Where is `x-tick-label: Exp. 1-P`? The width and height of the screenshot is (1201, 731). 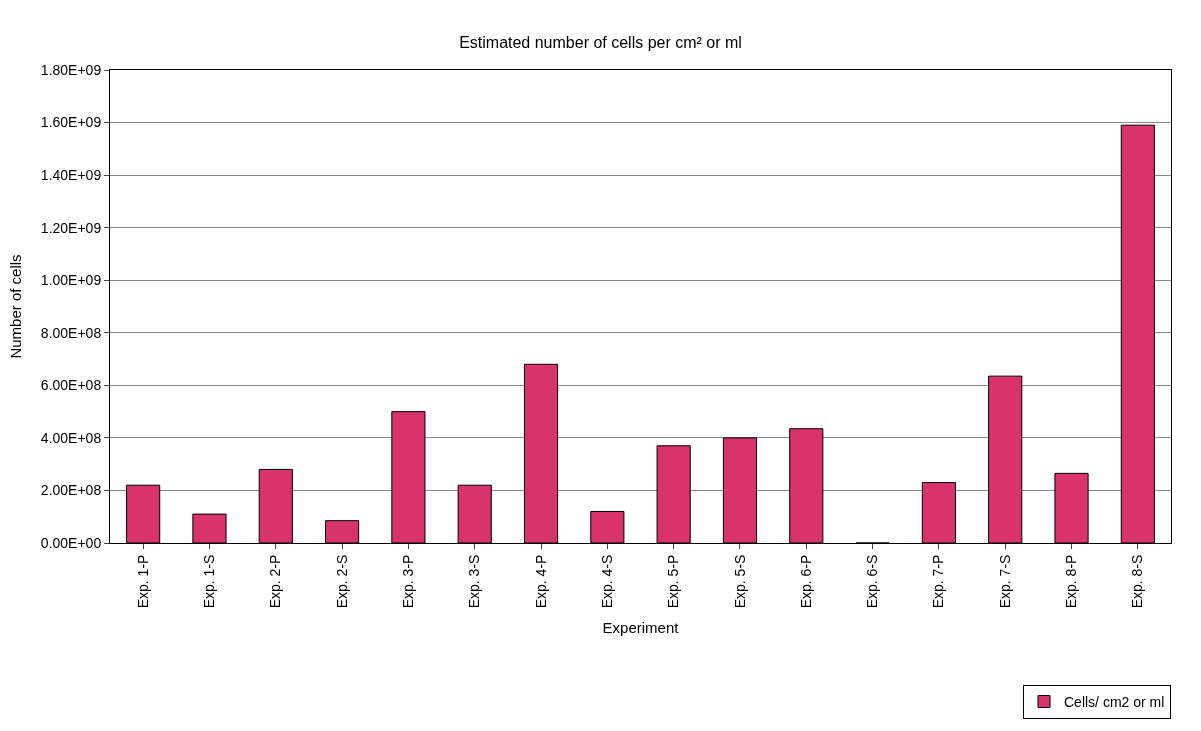
x-tick-label: Exp. 1-P is located at coordinates (142, 581).